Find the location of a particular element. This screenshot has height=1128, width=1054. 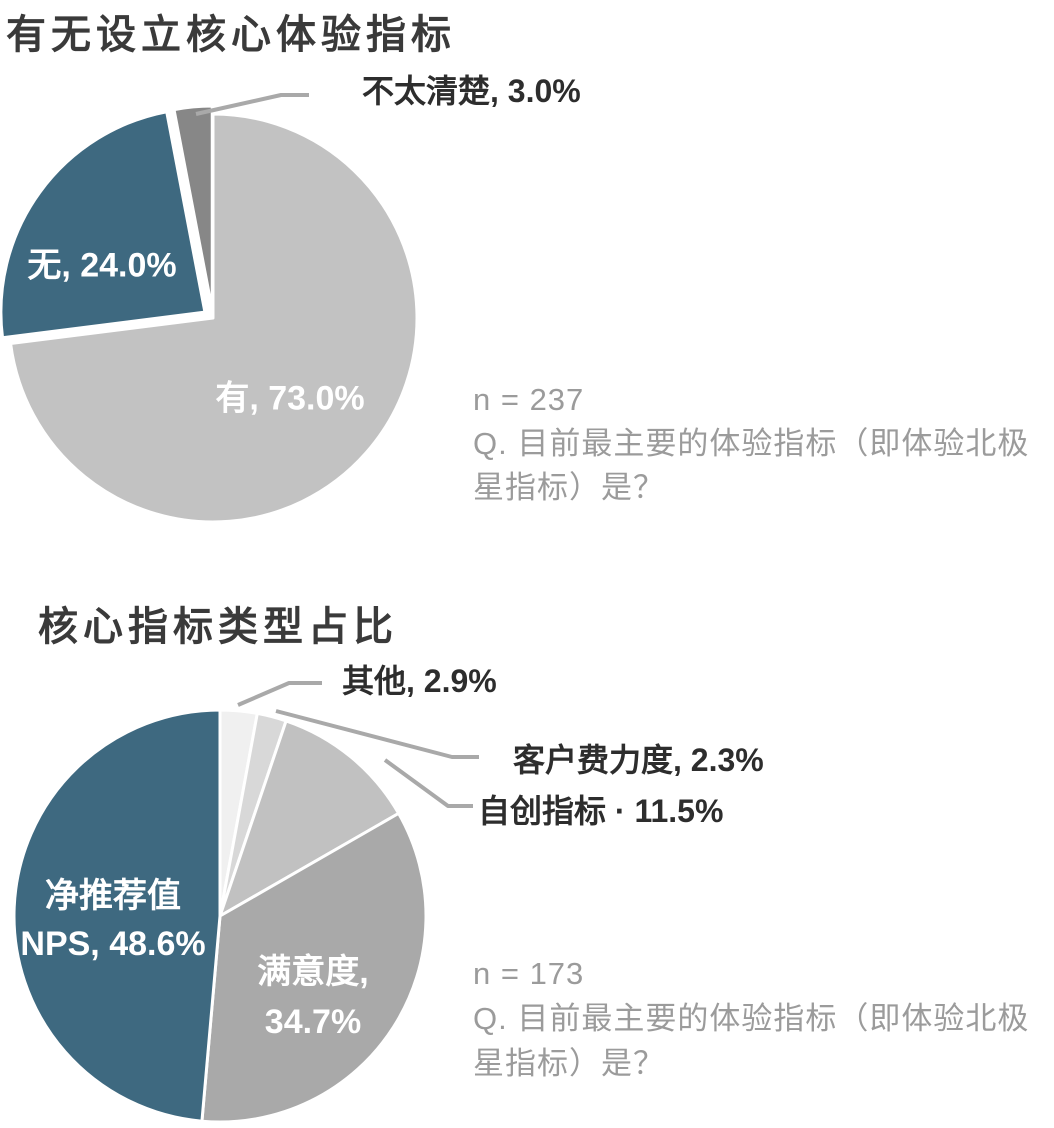

sample-size-top: n = 237 is located at coordinates (529, 399).